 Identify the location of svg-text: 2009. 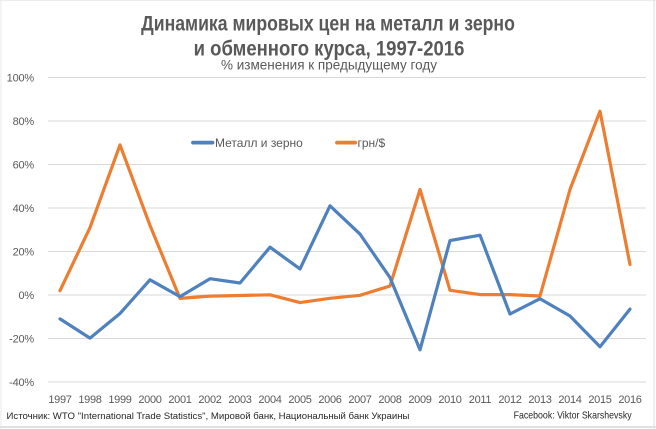
(419, 400).